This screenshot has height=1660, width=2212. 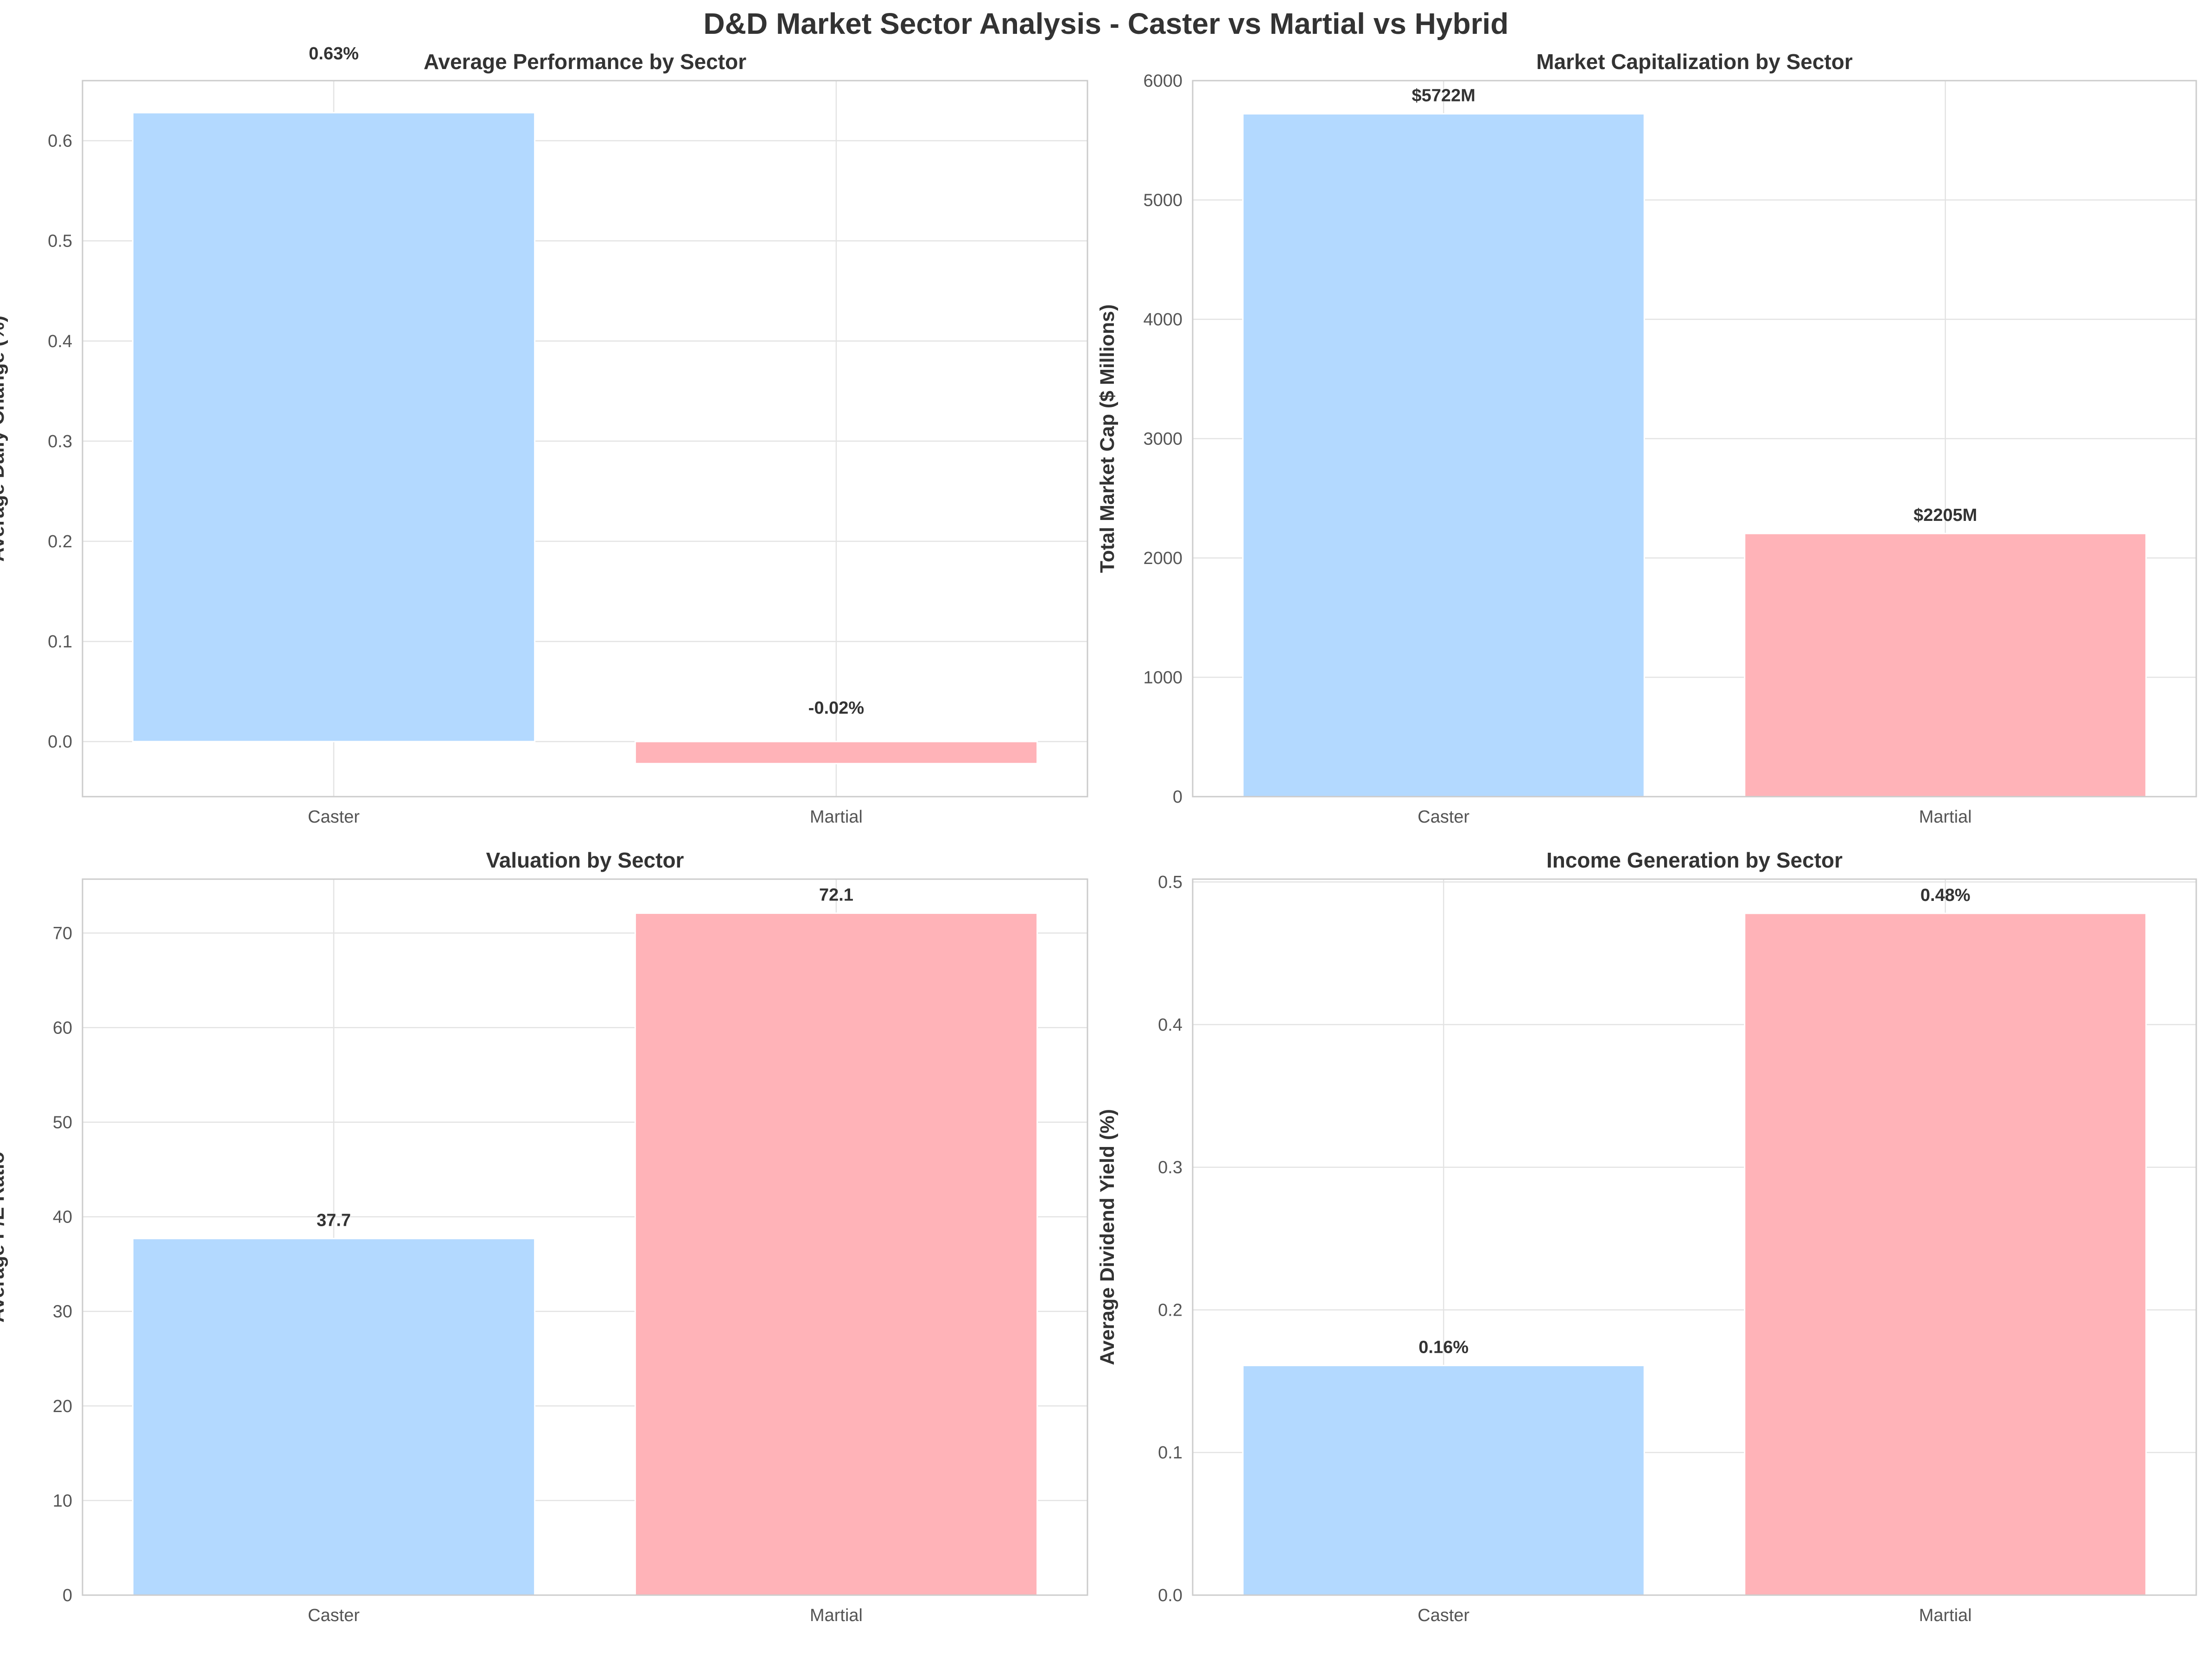 What do you see at coordinates (62, 1217) in the screenshot?
I see `y-tick-label: 40` at bounding box center [62, 1217].